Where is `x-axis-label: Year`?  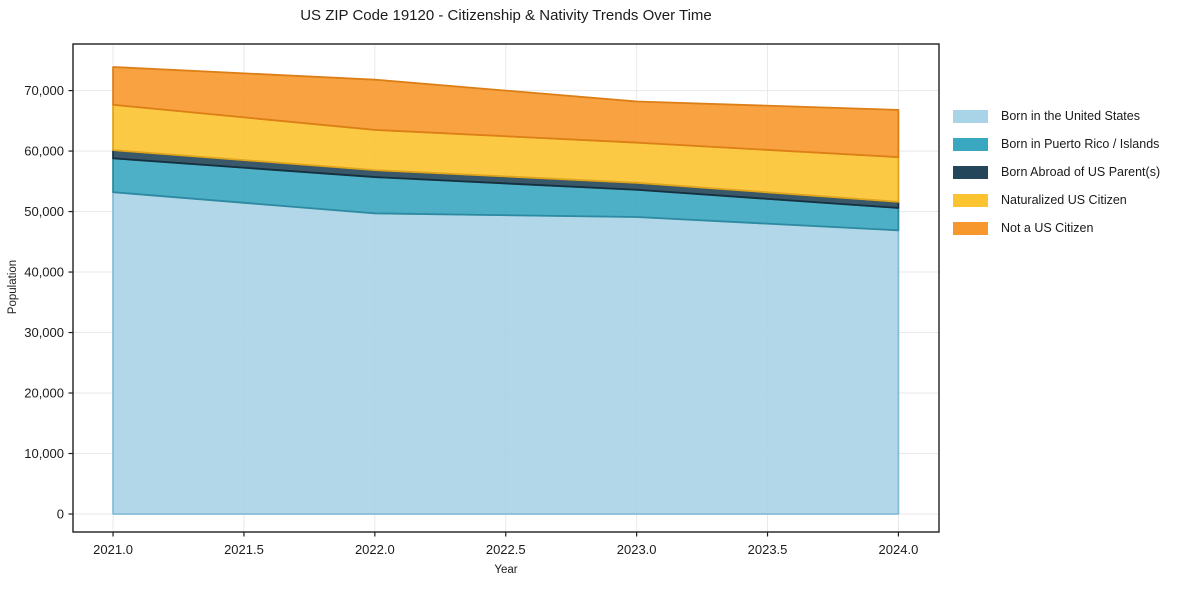
x-axis-label: Year is located at coordinates (506, 570).